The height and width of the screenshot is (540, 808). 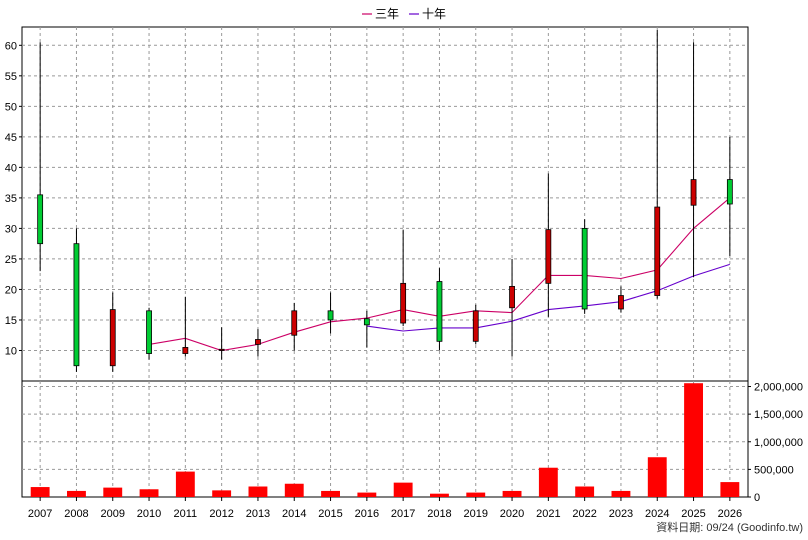 I want to click on year-tick-label: 2019, so click(x=476, y=514).